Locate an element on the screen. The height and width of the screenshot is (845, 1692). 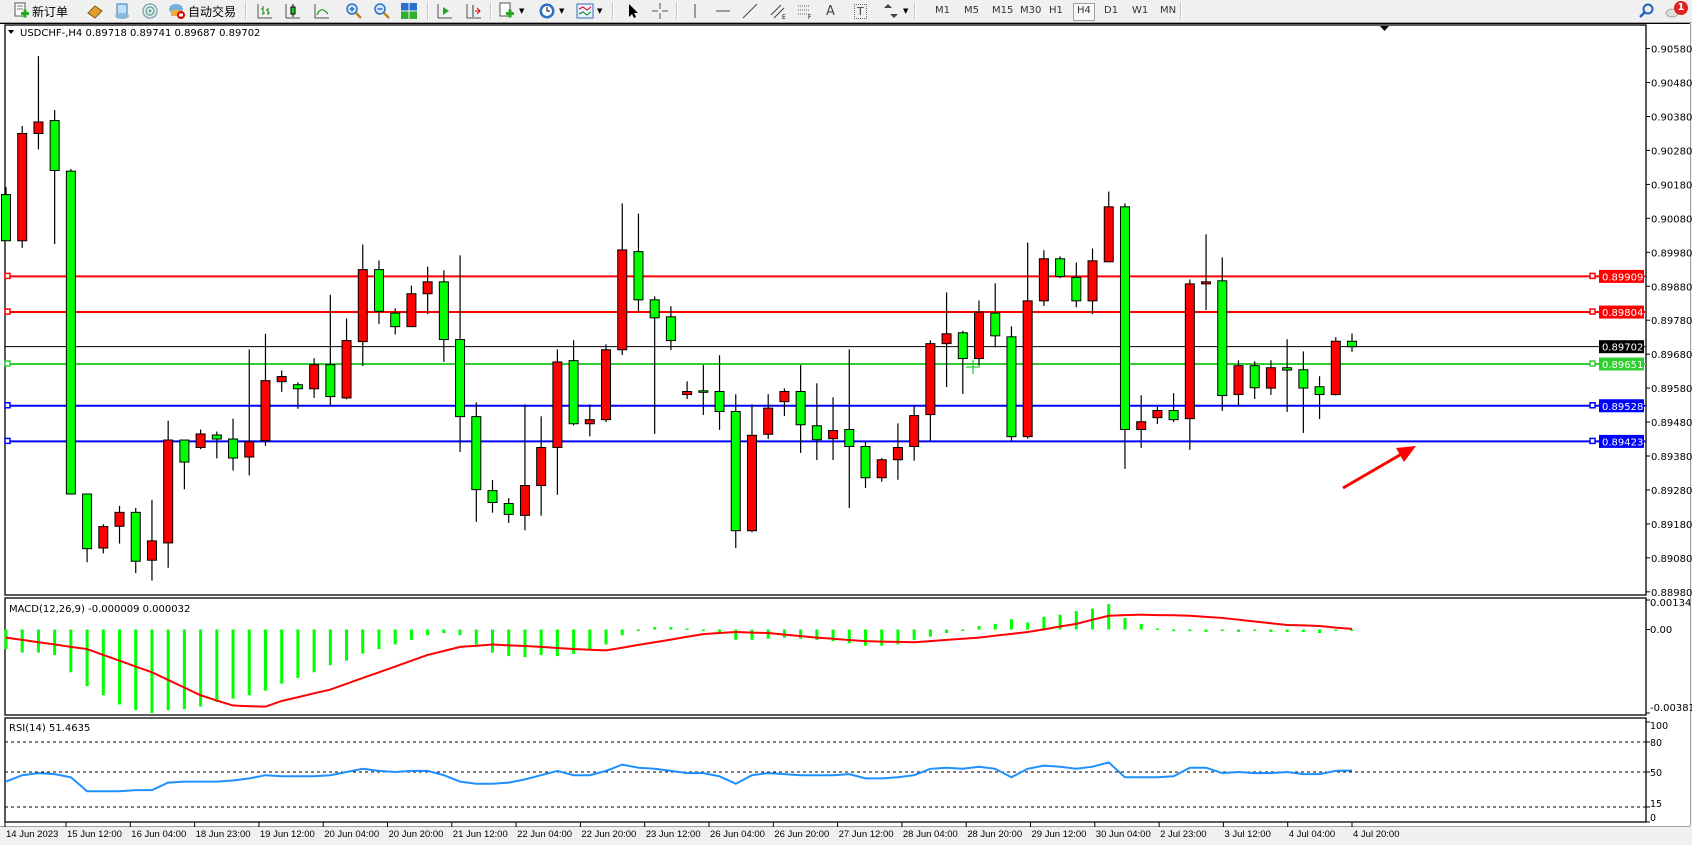
macd-panel is located at coordinates (825, 656).